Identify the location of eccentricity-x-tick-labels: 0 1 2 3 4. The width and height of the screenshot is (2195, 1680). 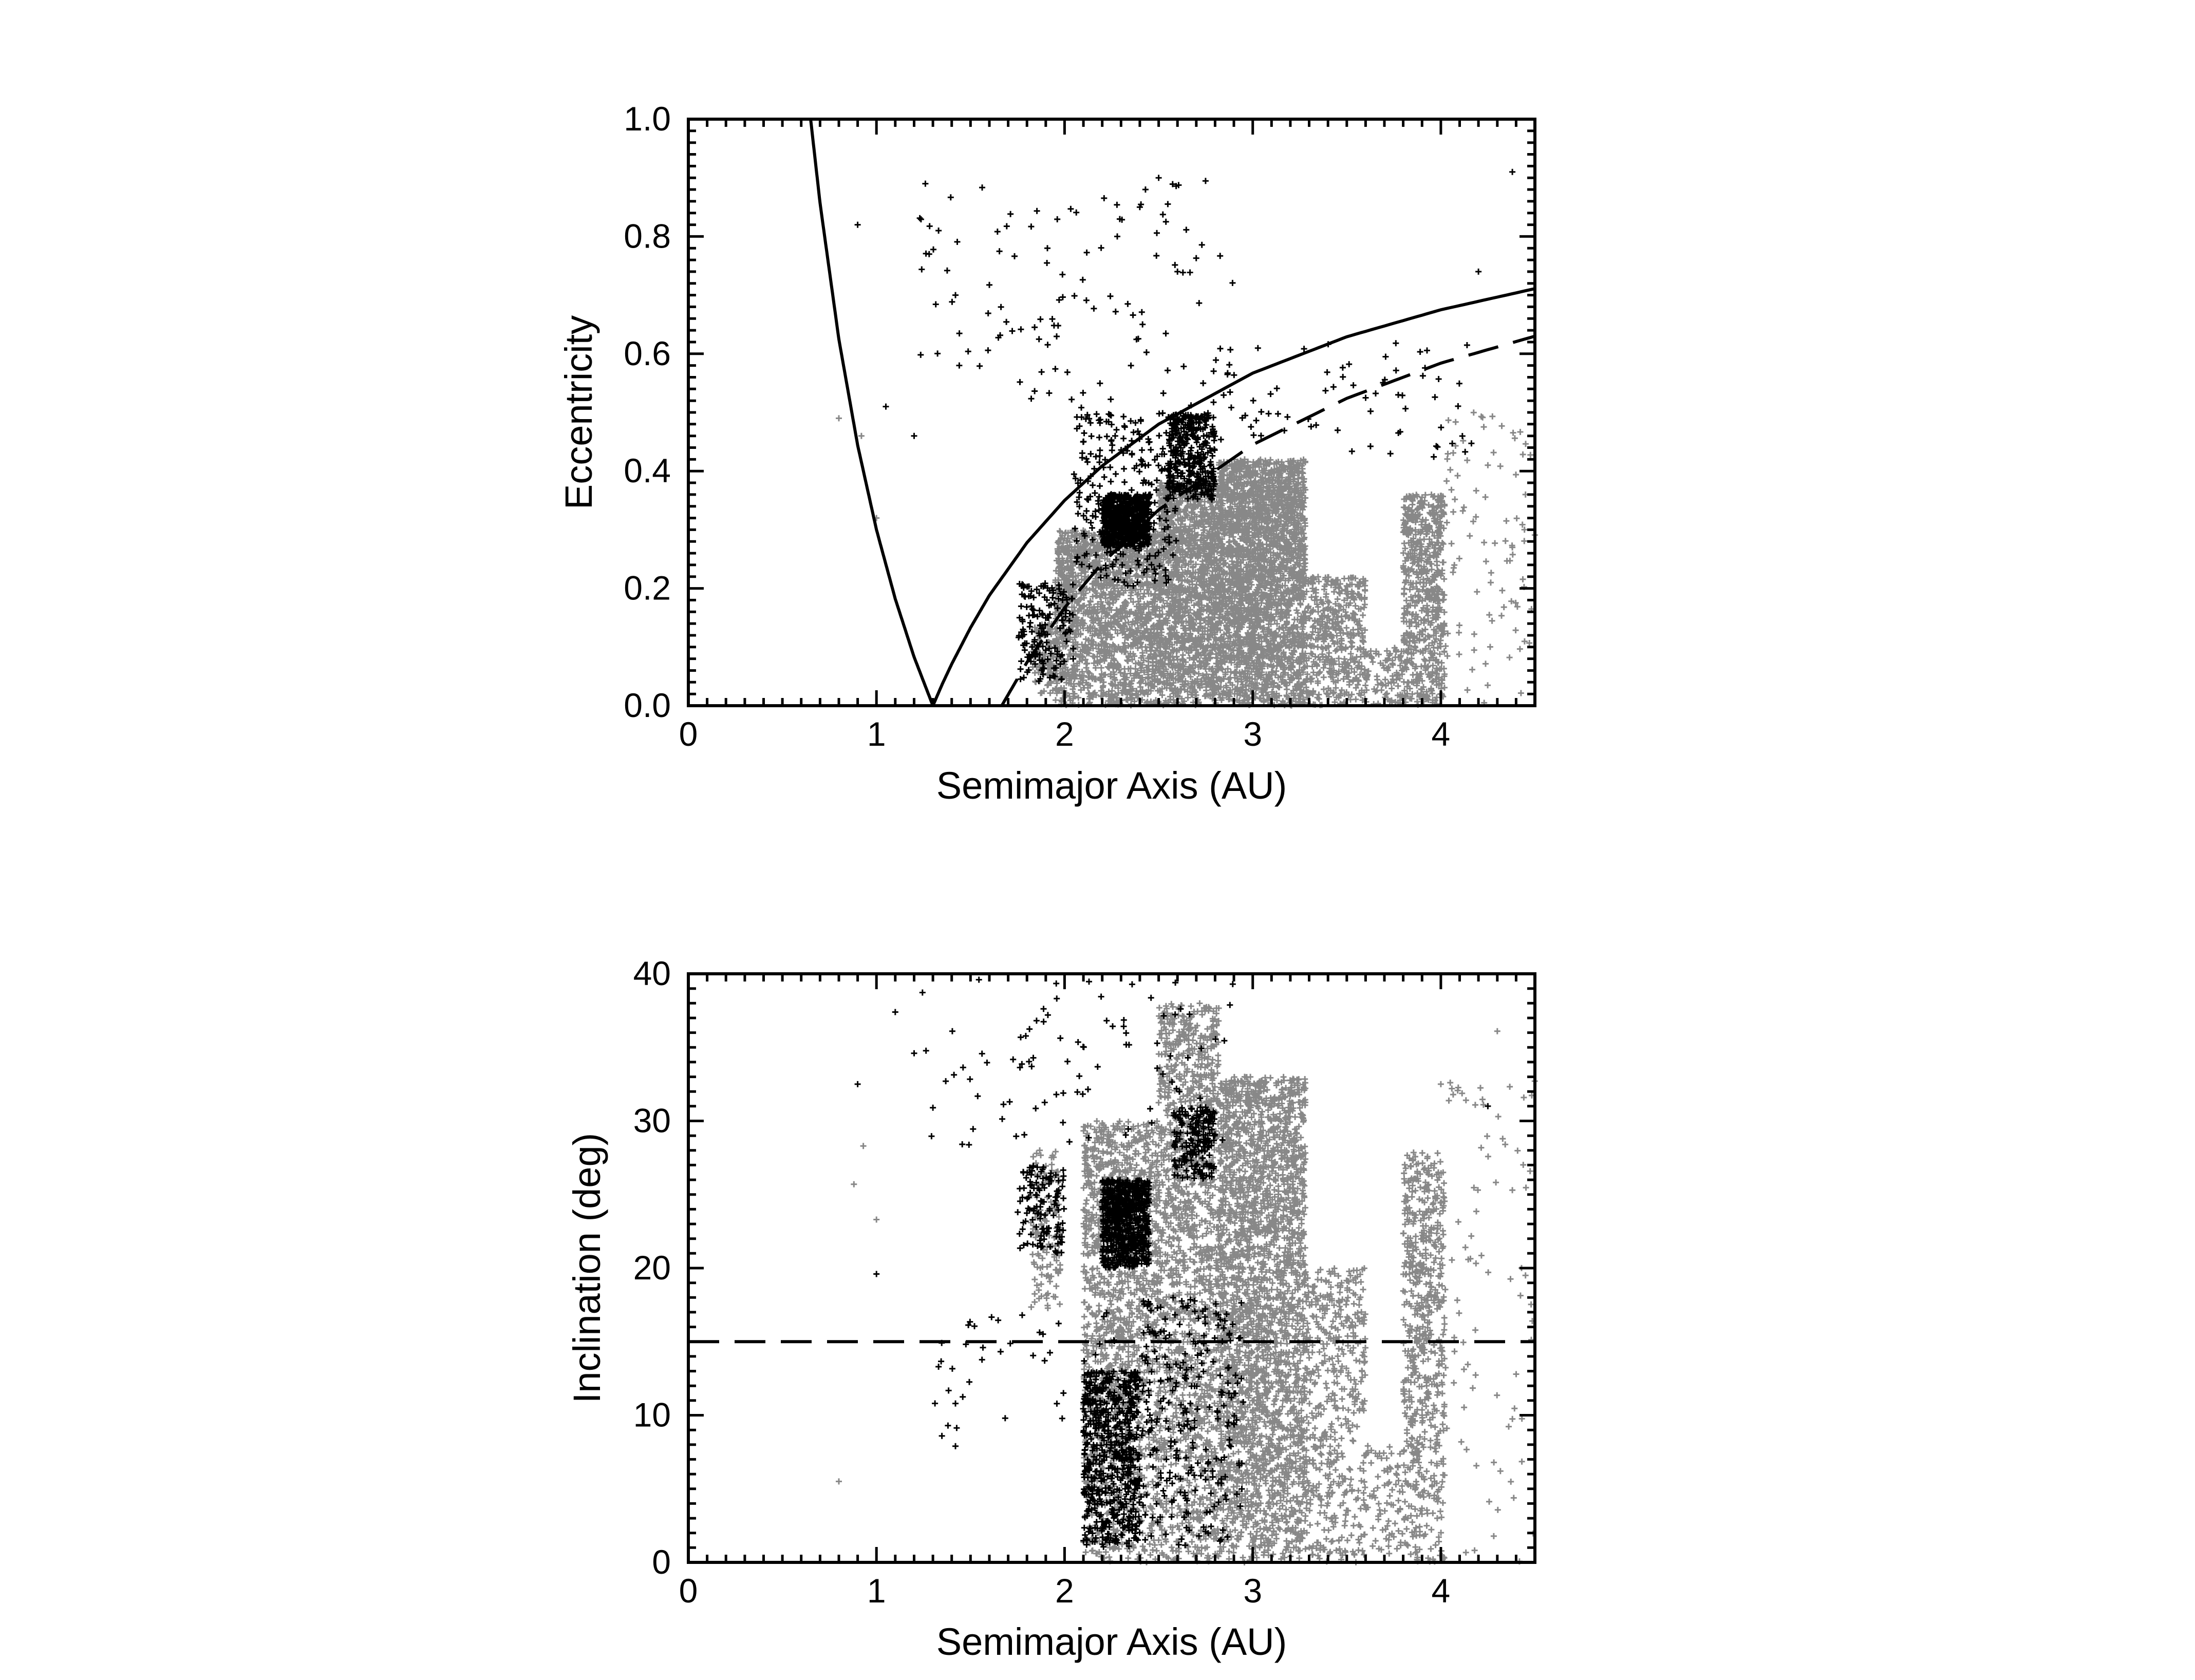
(1065, 734).